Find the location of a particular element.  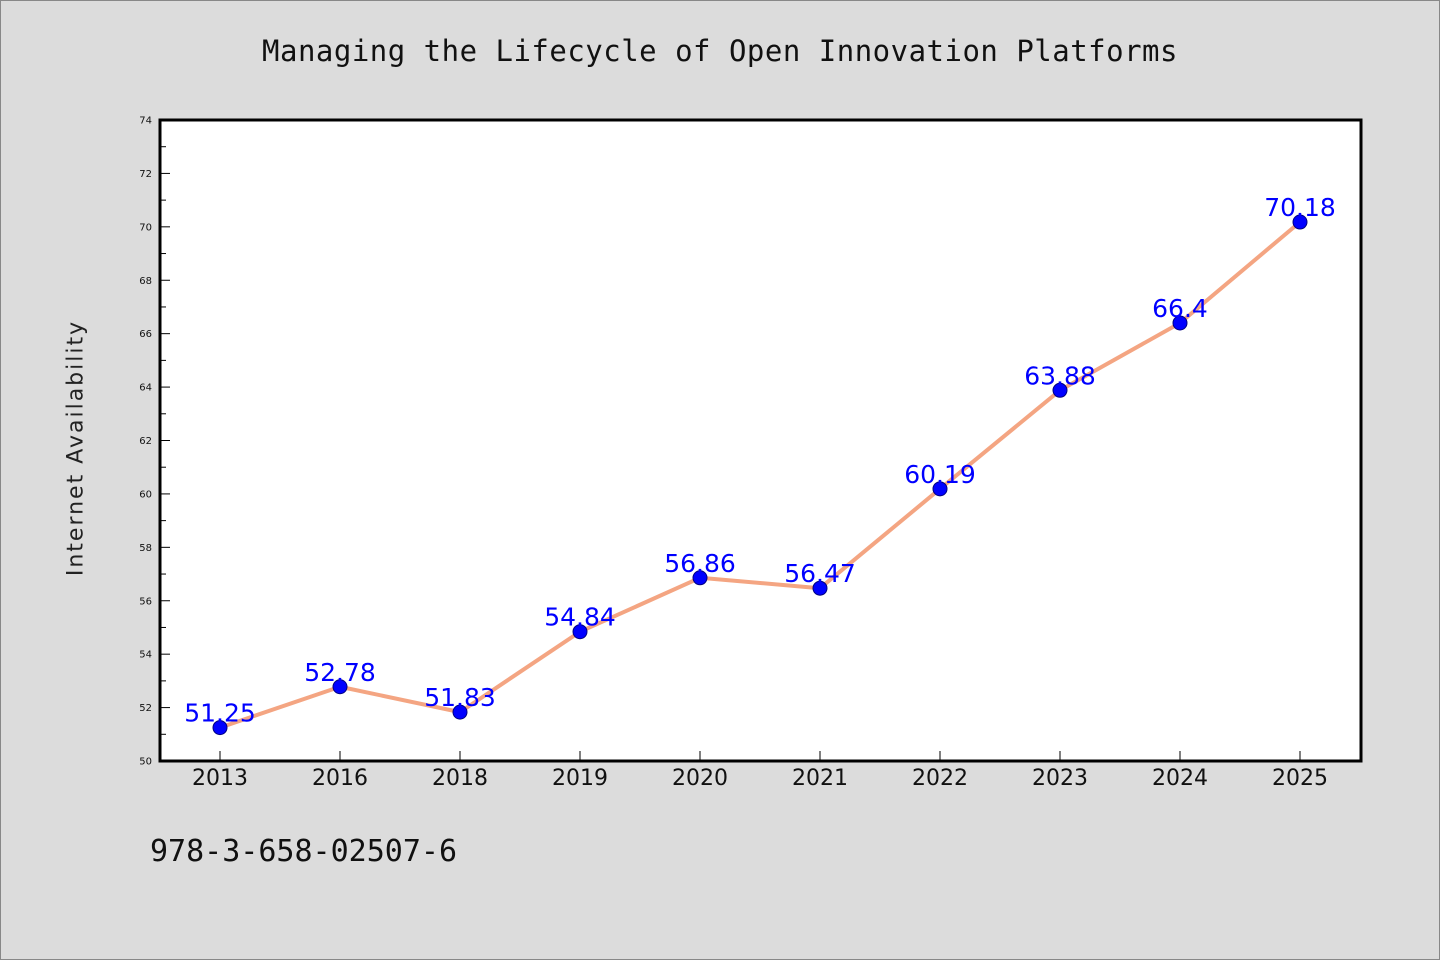

data-label: 70.18 is located at coordinates (1300, 207).